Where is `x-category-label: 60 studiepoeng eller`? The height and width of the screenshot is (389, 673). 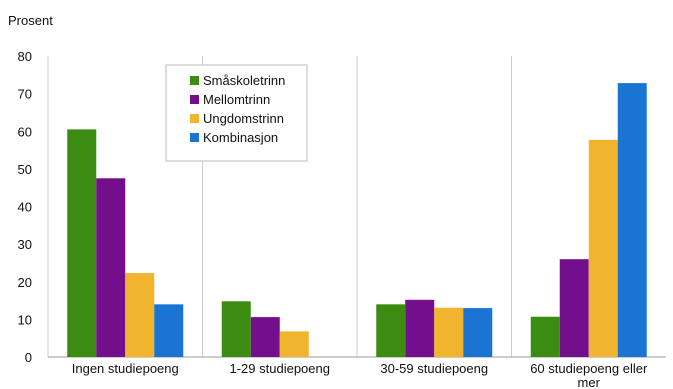 x-category-label: 60 studiepoeng eller is located at coordinates (589, 368).